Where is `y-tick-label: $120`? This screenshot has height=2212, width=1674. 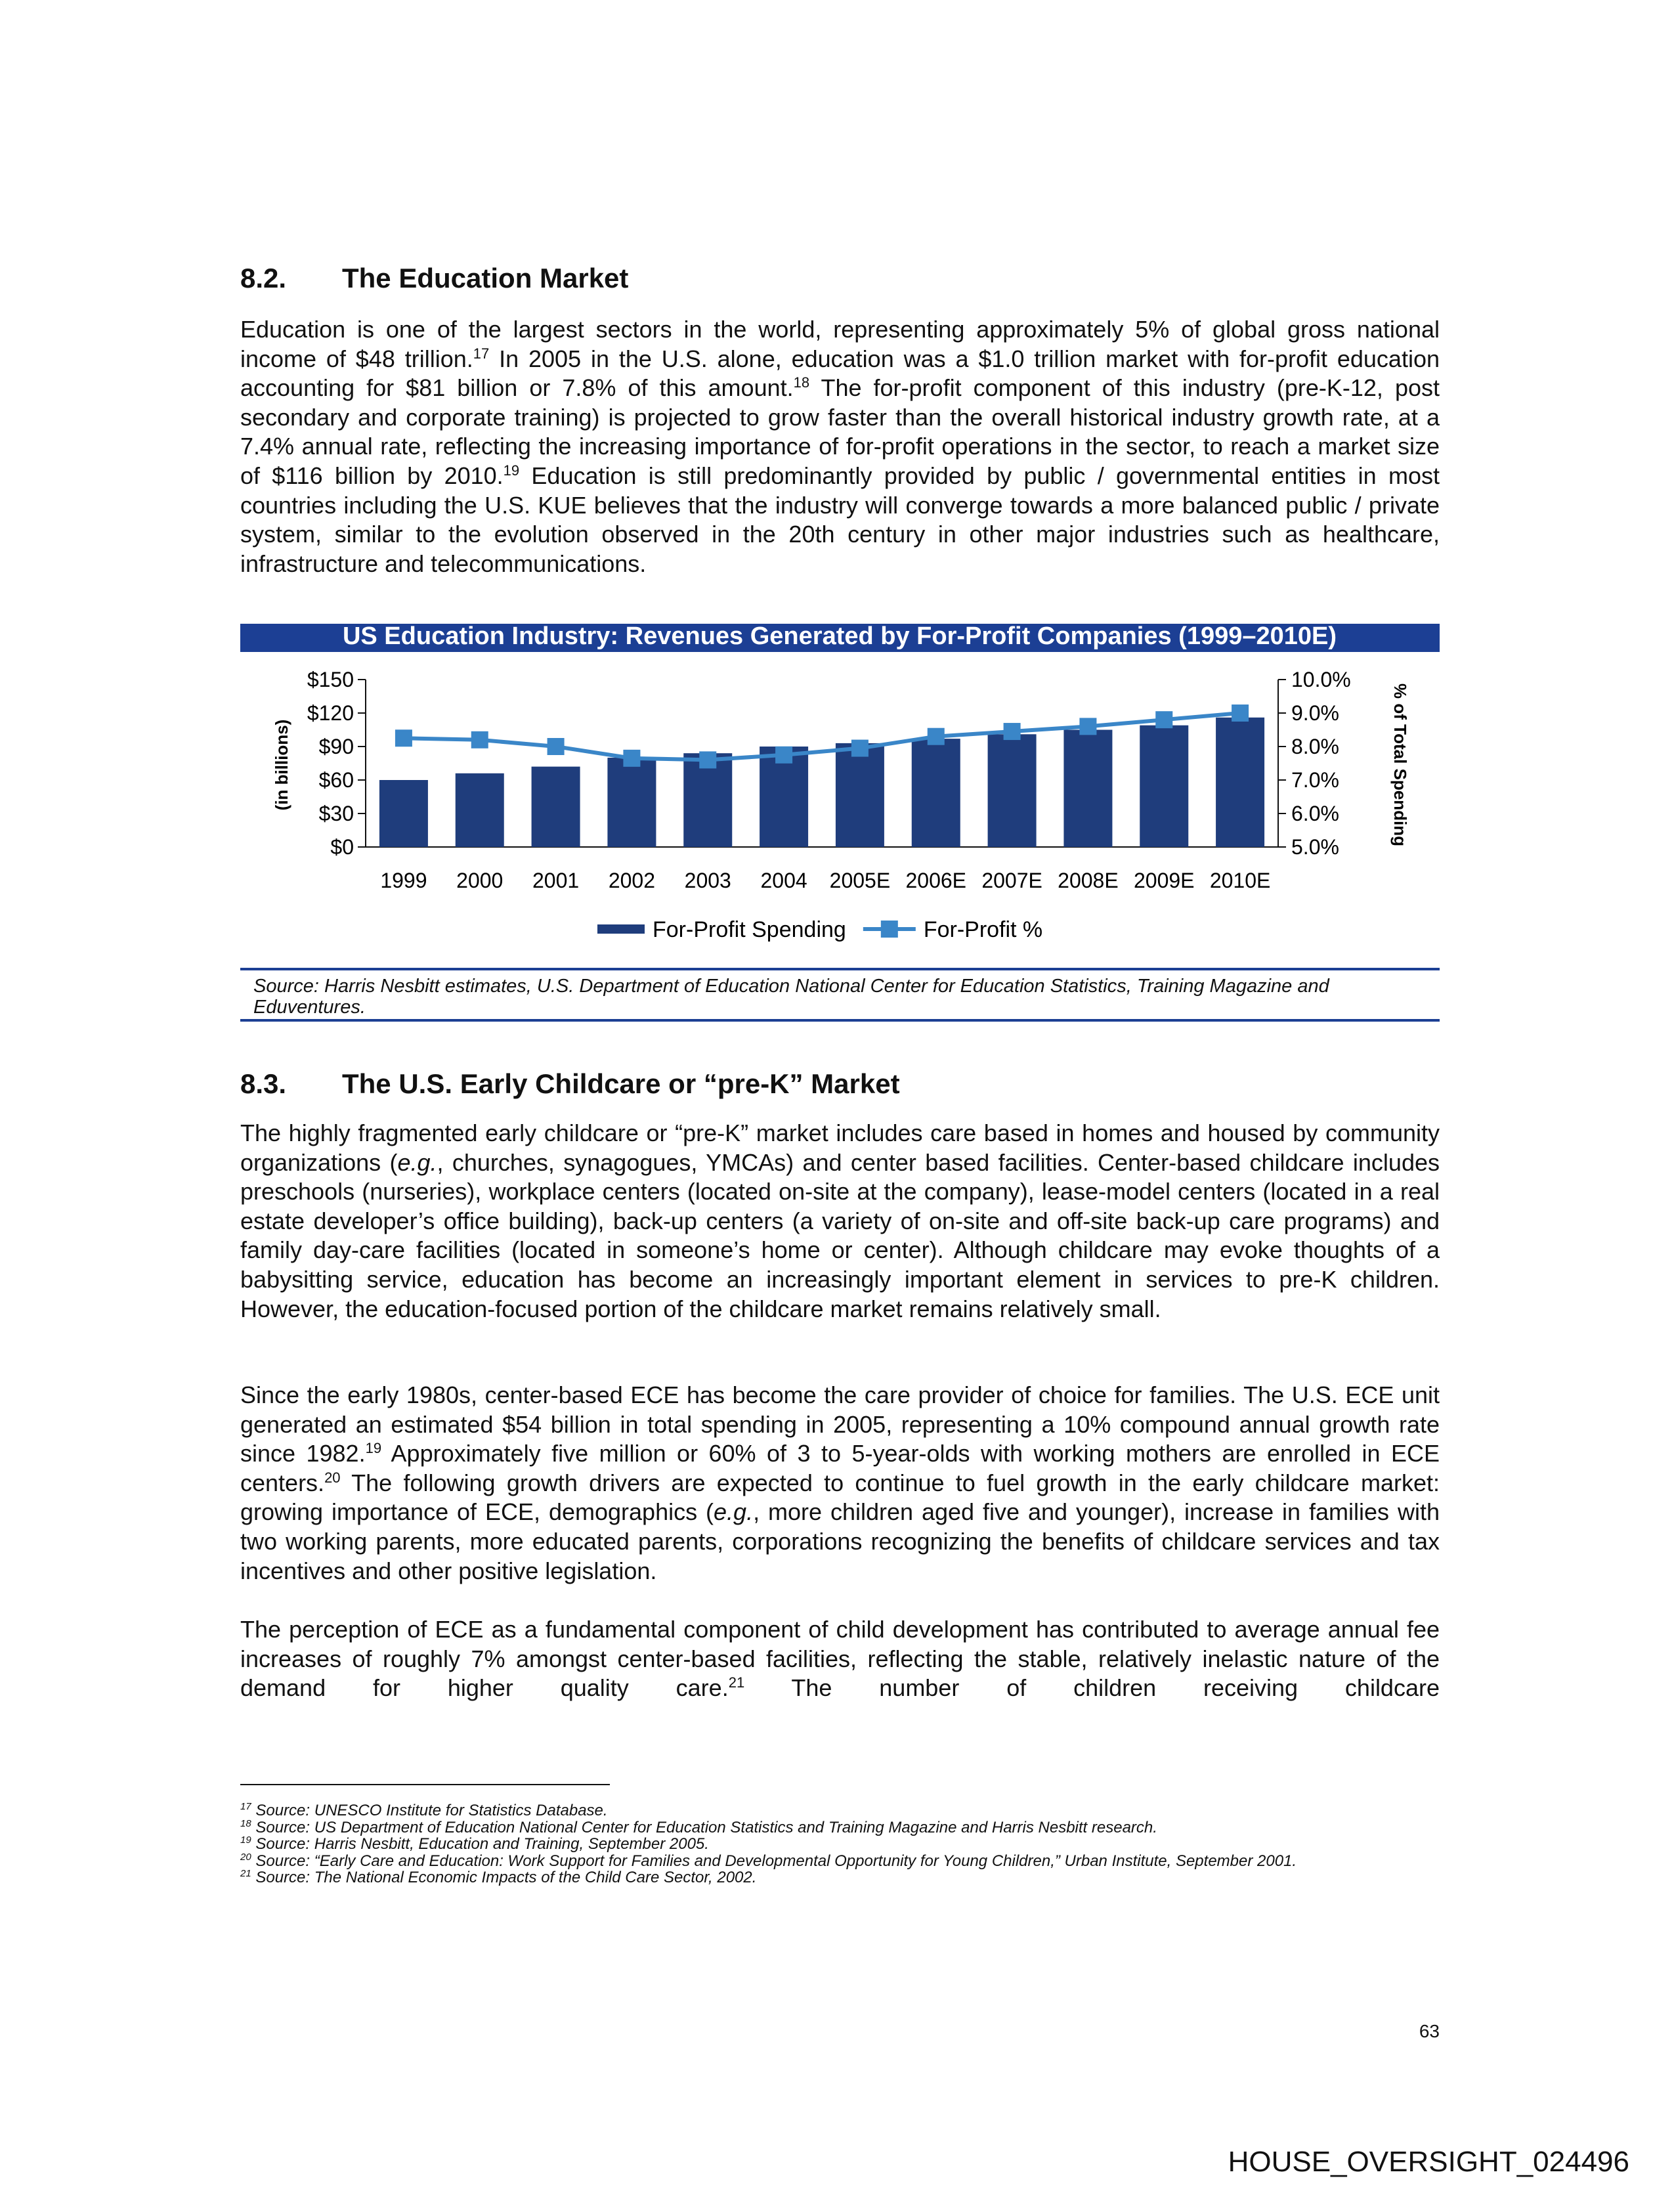
y-tick-label: $120 is located at coordinates (330, 713).